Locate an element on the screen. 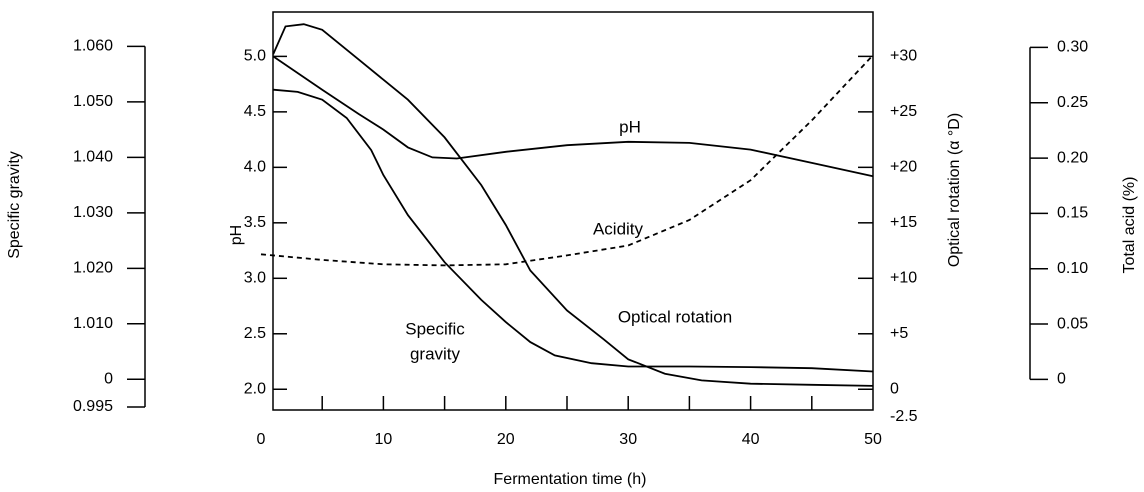 The height and width of the screenshot is (492, 1144). ph-tick-label: 4.0 is located at coordinates (255, 167).